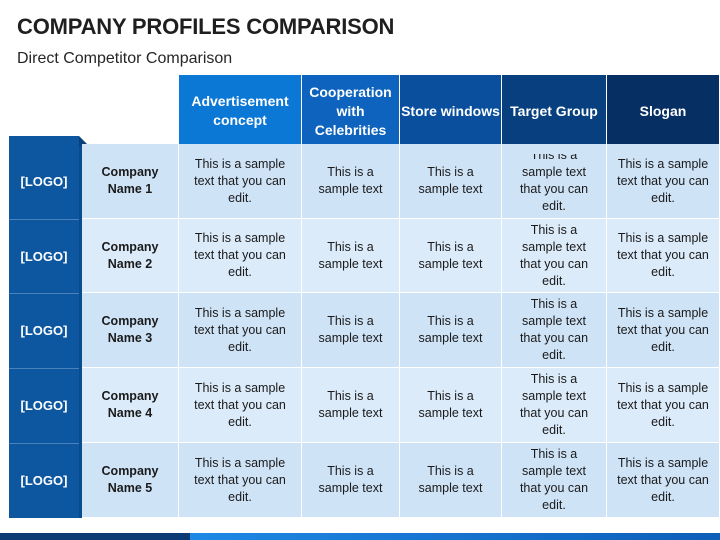  I want to click on table-cell-r2-c3: This is a sample text, so click(450, 255).